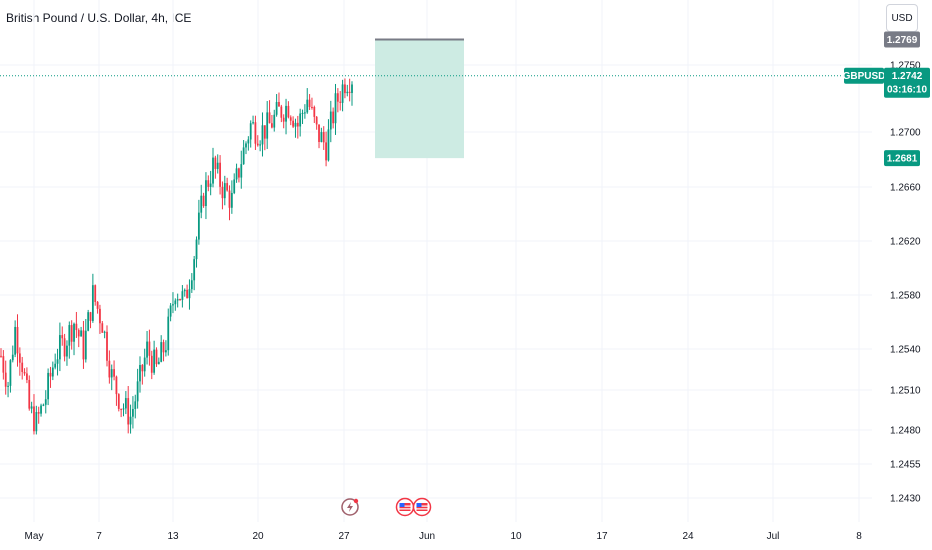 The height and width of the screenshot is (550, 932). Describe the element at coordinates (386, 507) in the screenshot. I see `event-icons` at that location.